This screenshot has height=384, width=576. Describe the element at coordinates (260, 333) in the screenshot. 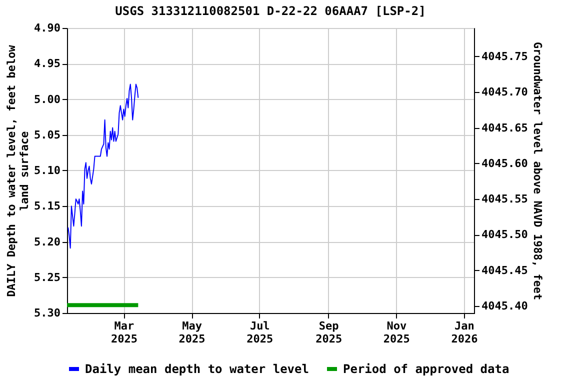

I see `x-tick-label: Jul 2025` at that location.